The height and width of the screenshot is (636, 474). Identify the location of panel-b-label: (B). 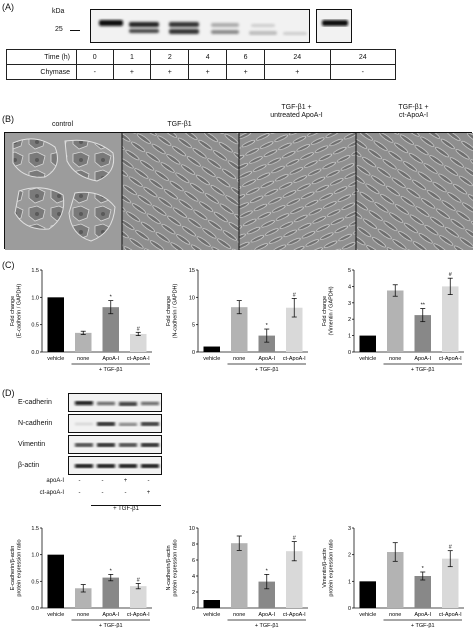
(8, 119).